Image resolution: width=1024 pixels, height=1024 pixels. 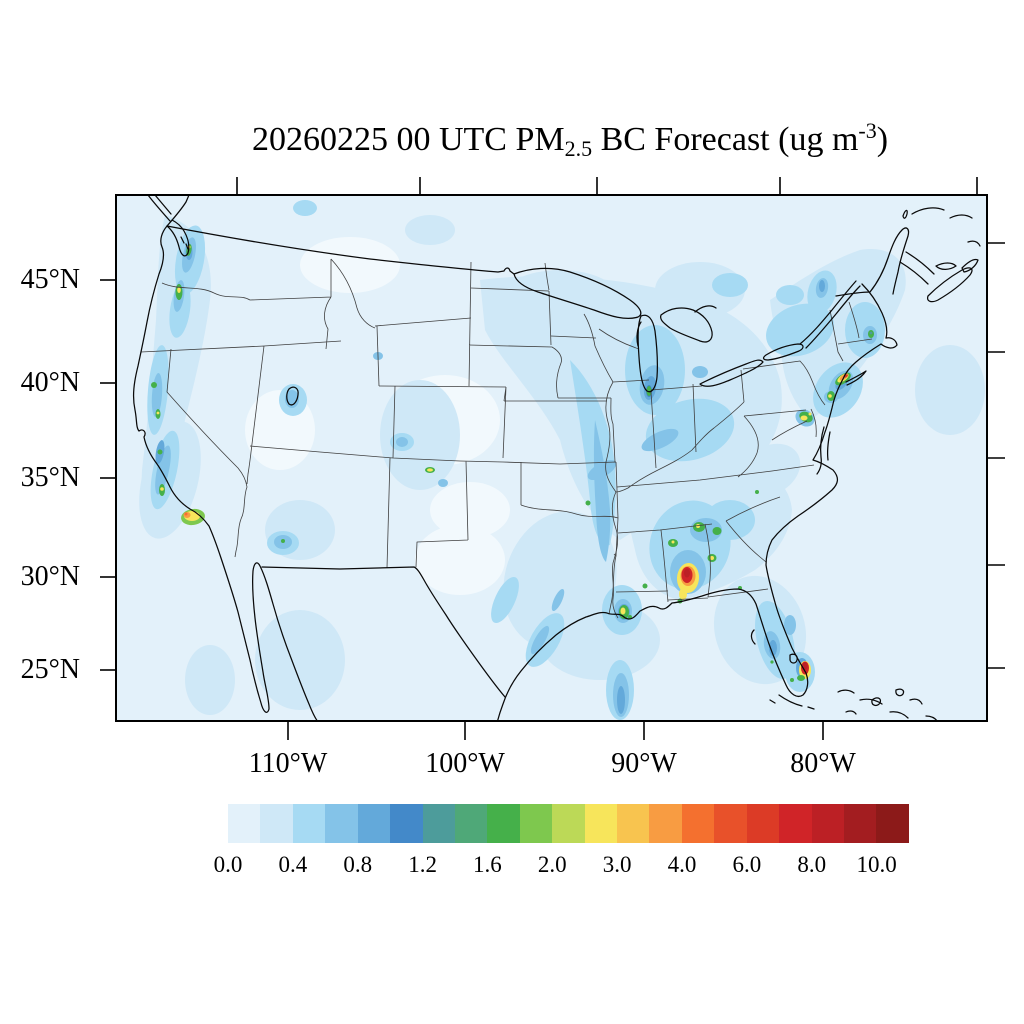 What do you see at coordinates (876, 864) in the screenshot?
I see `colorbar-tick-label: 10.0` at bounding box center [876, 864].